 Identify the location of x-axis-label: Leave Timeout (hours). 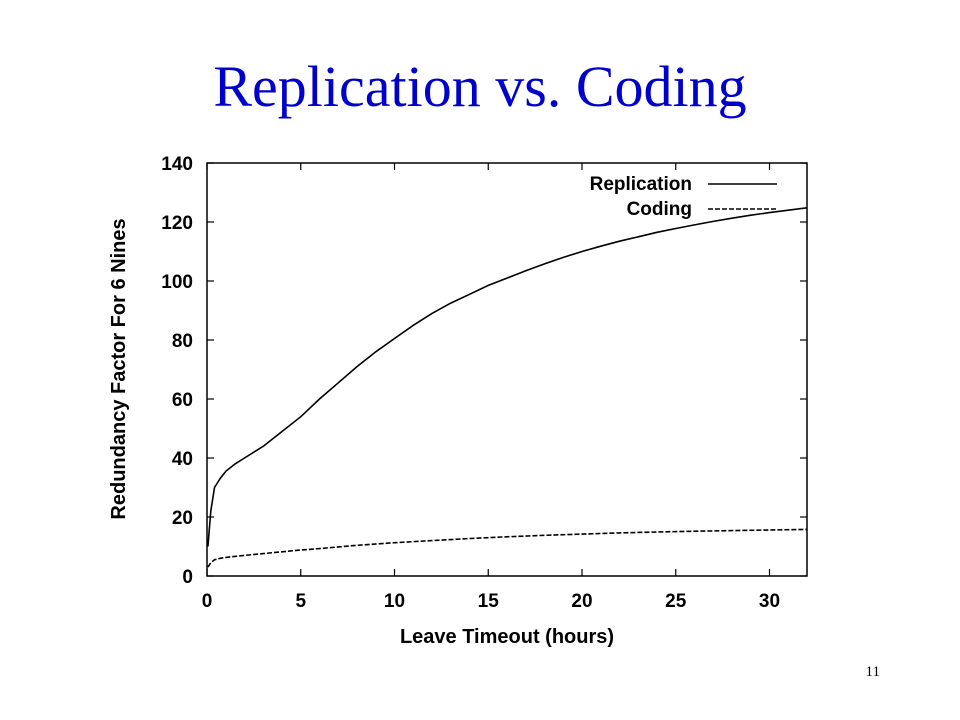
(507, 637).